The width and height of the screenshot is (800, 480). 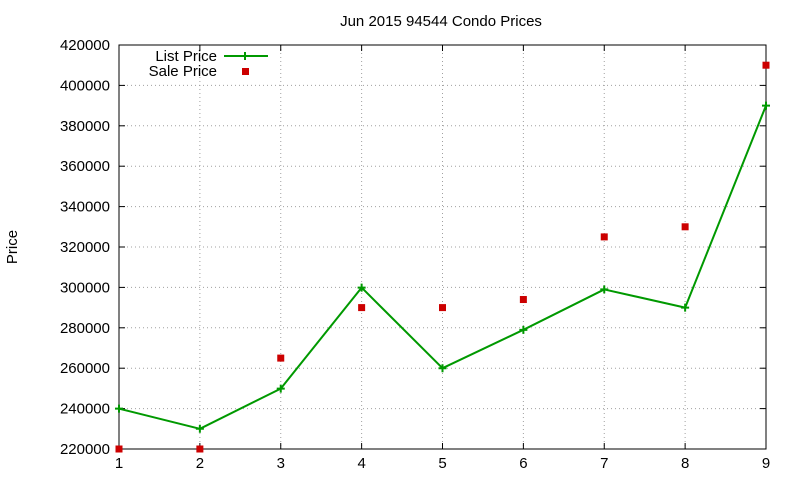 I want to click on legend-label-list-price: List Price, so click(x=186, y=56).